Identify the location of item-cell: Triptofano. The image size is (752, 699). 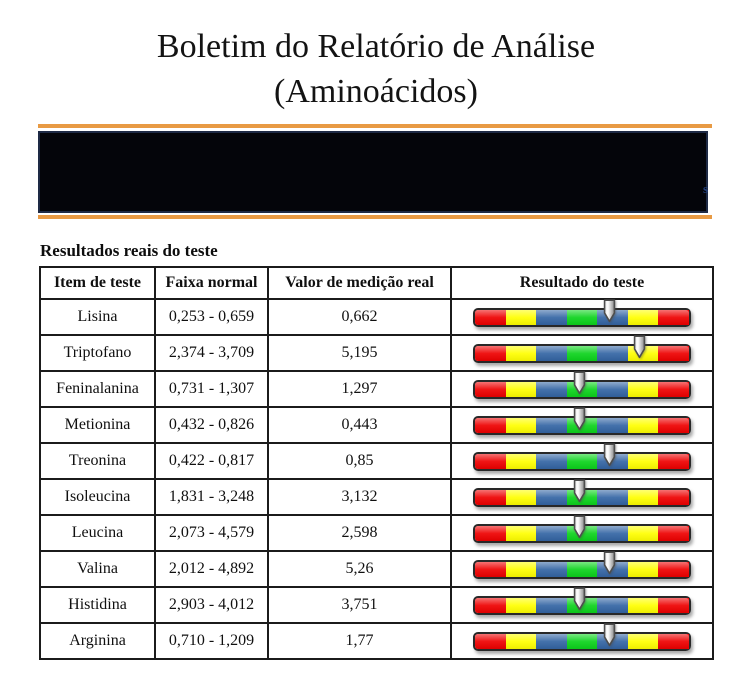
(97, 353).